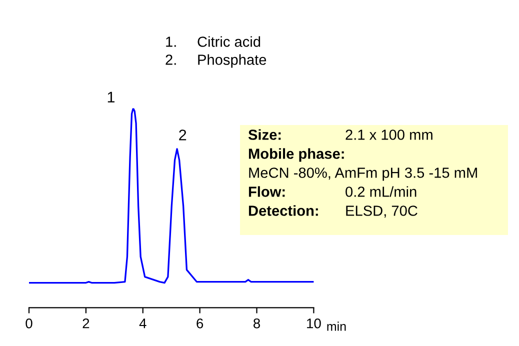  I want to click on x-tick-label: 0, so click(29, 323).